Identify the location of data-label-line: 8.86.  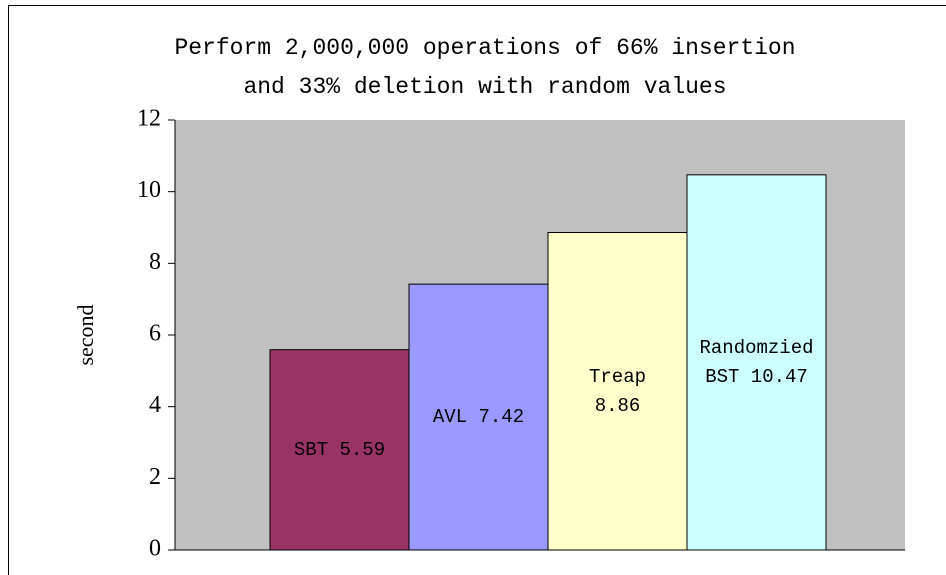
(618, 406).